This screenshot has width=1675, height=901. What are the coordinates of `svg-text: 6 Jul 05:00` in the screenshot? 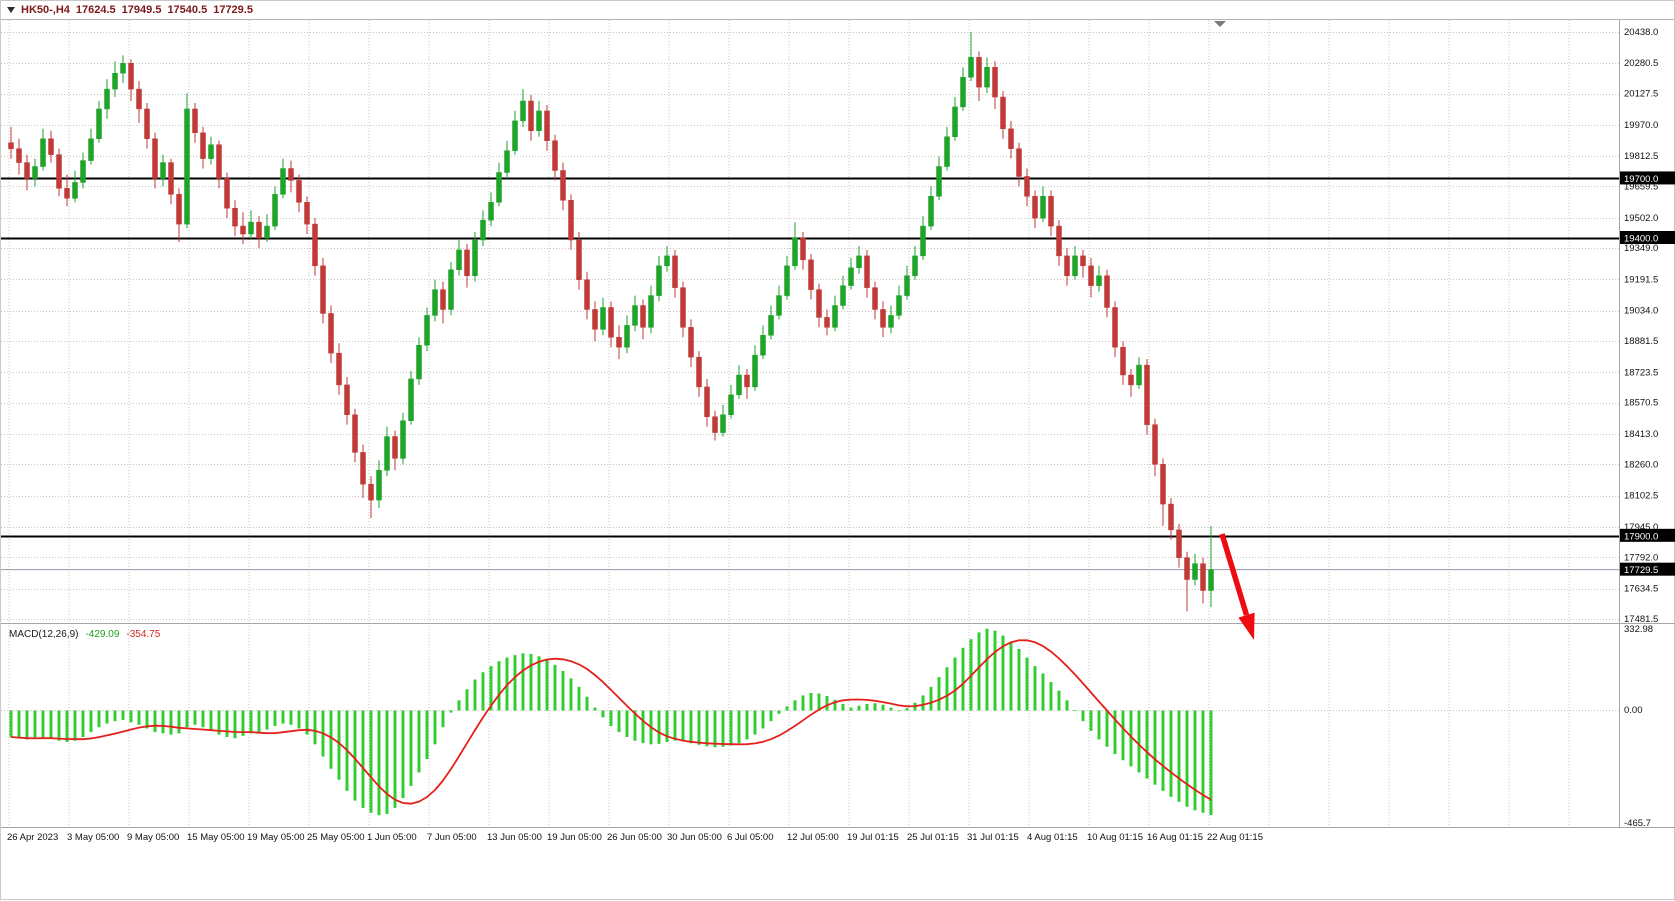 It's located at (750, 837).